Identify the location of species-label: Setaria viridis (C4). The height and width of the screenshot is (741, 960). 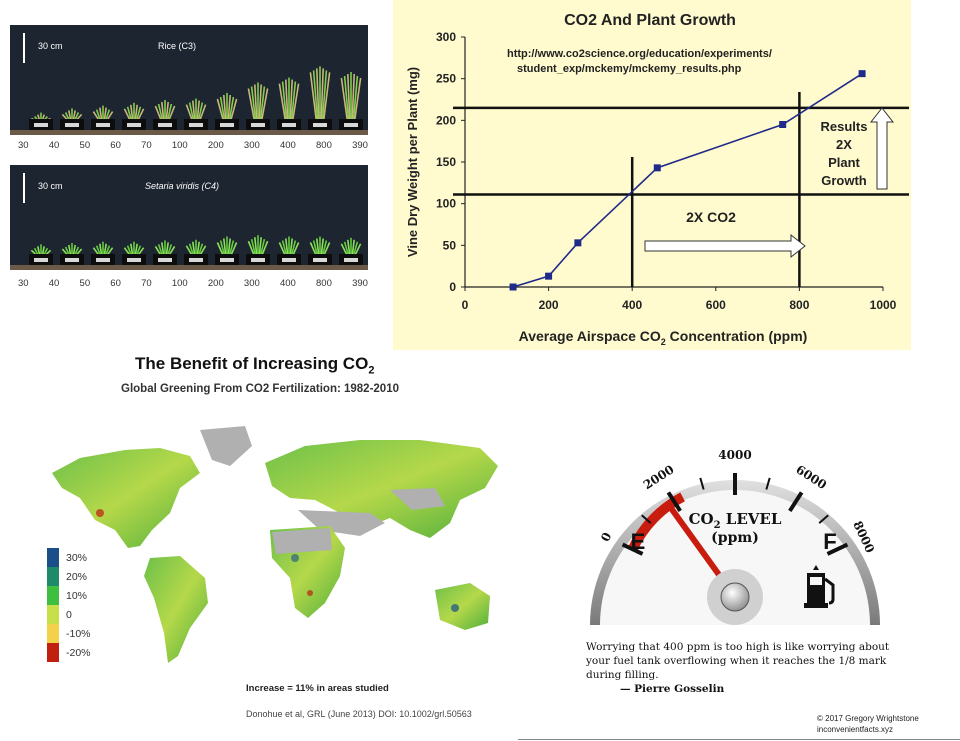
(182, 186).